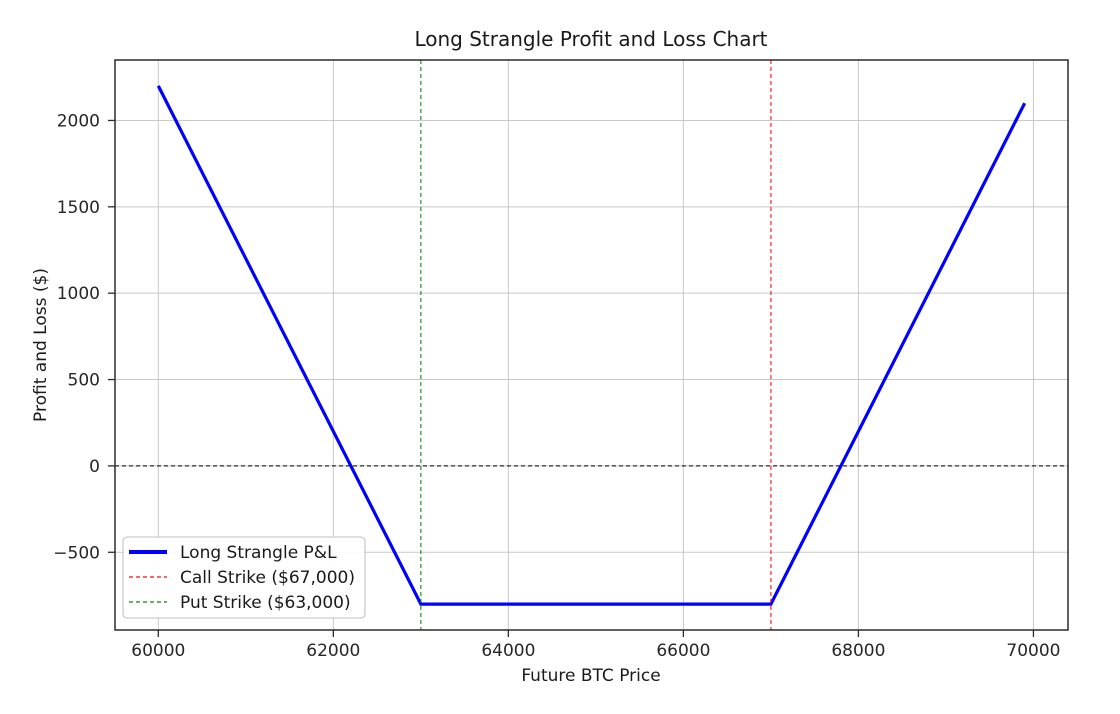 The width and height of the screenshot is (1120, 714). What do you see at coordinates (41, 345) in the screenshot?
I see `y-axis-label: Profit and Loss ($)` at bounding box center [41, 345].